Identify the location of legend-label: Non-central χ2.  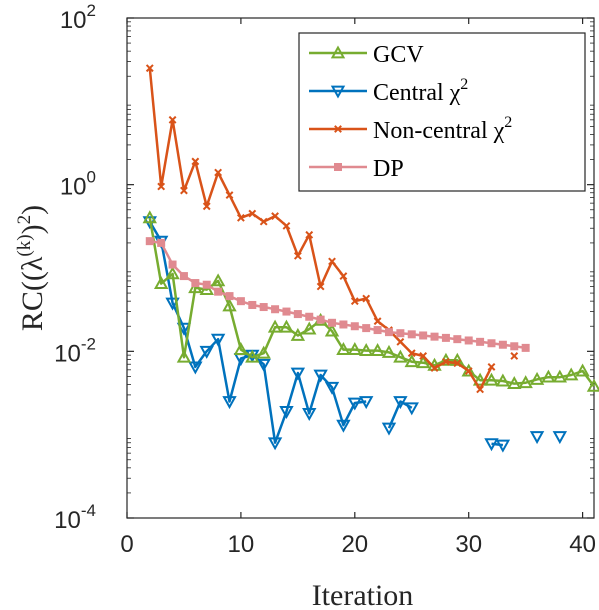
(442, 129).